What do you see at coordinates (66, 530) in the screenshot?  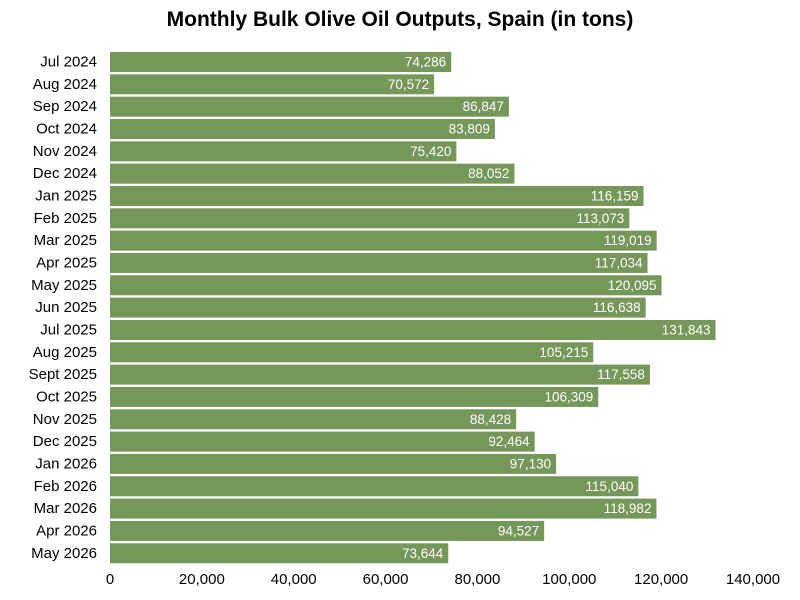 I see `category-label: Apr 2026` at bounding box center [66, 530].